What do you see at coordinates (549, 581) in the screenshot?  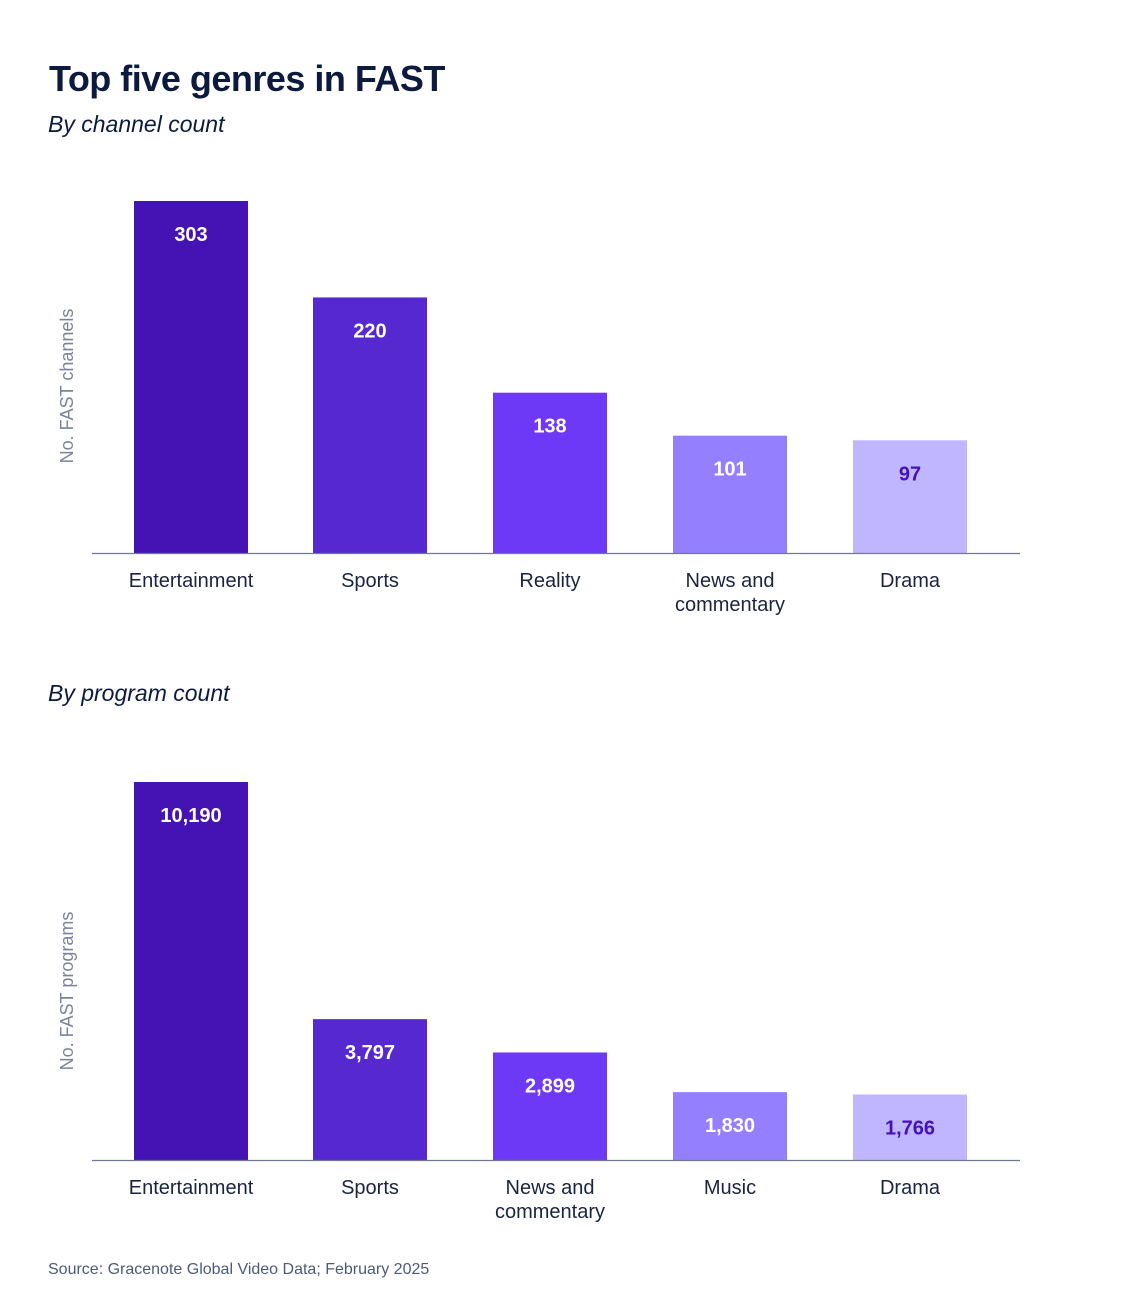 I see `x-tick-label: Reality` at bounding box center [549, 581].